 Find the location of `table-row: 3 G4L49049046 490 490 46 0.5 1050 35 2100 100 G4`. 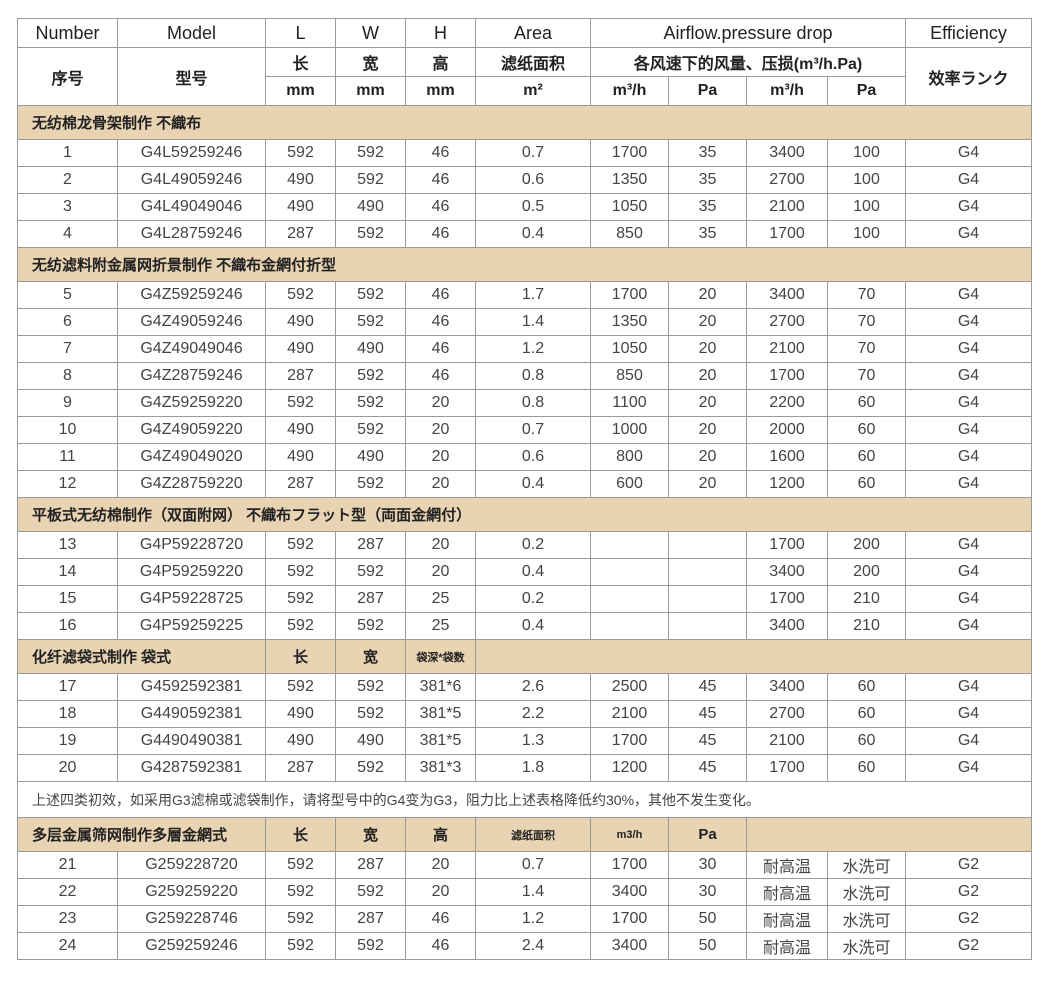

table-row: 3 G4L49049046 490 490 46 0.5 1050 35 2100 100 G4 is located at coordinates (525, 207).